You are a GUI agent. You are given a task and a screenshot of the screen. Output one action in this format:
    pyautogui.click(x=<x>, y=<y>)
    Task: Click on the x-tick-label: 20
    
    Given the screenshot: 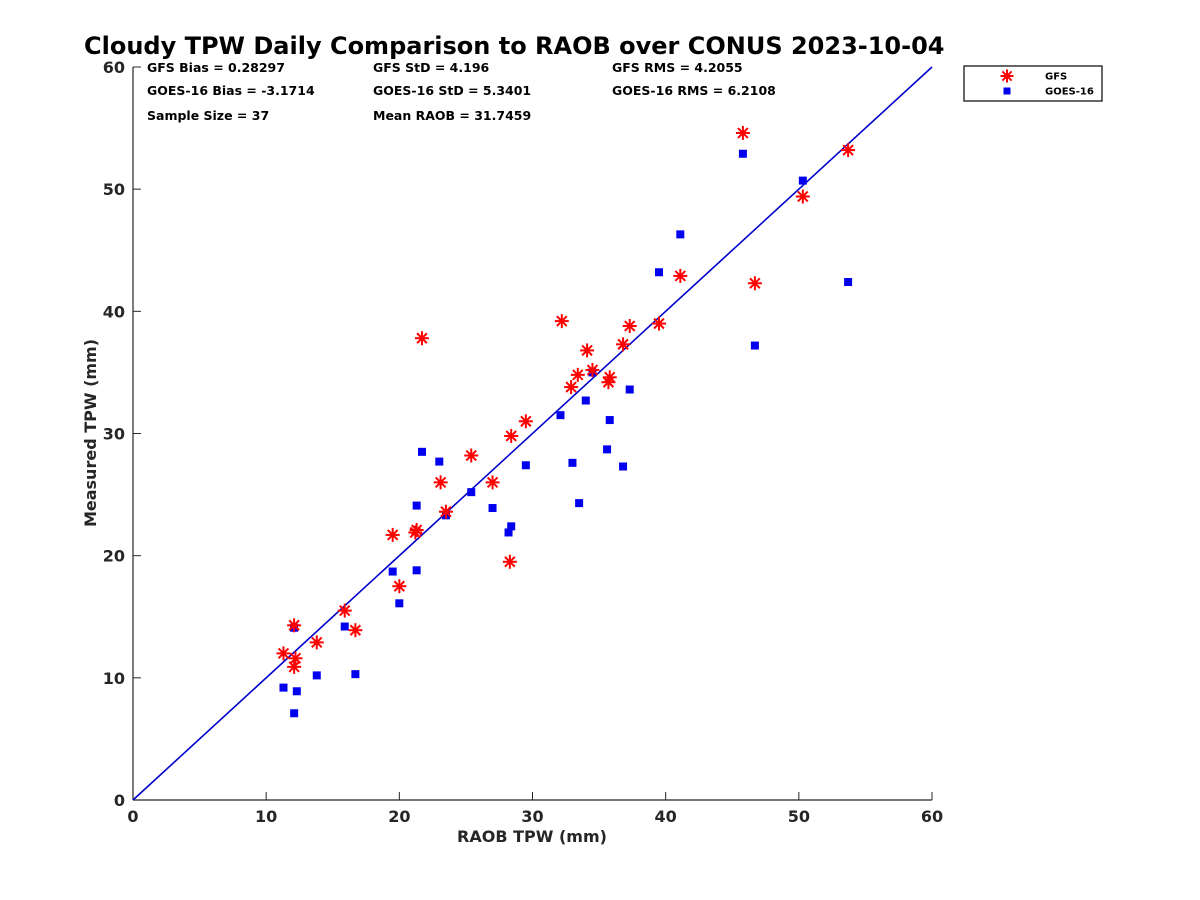 What is the action you would take?
    pyautogui.click(x=399, y=816)
    